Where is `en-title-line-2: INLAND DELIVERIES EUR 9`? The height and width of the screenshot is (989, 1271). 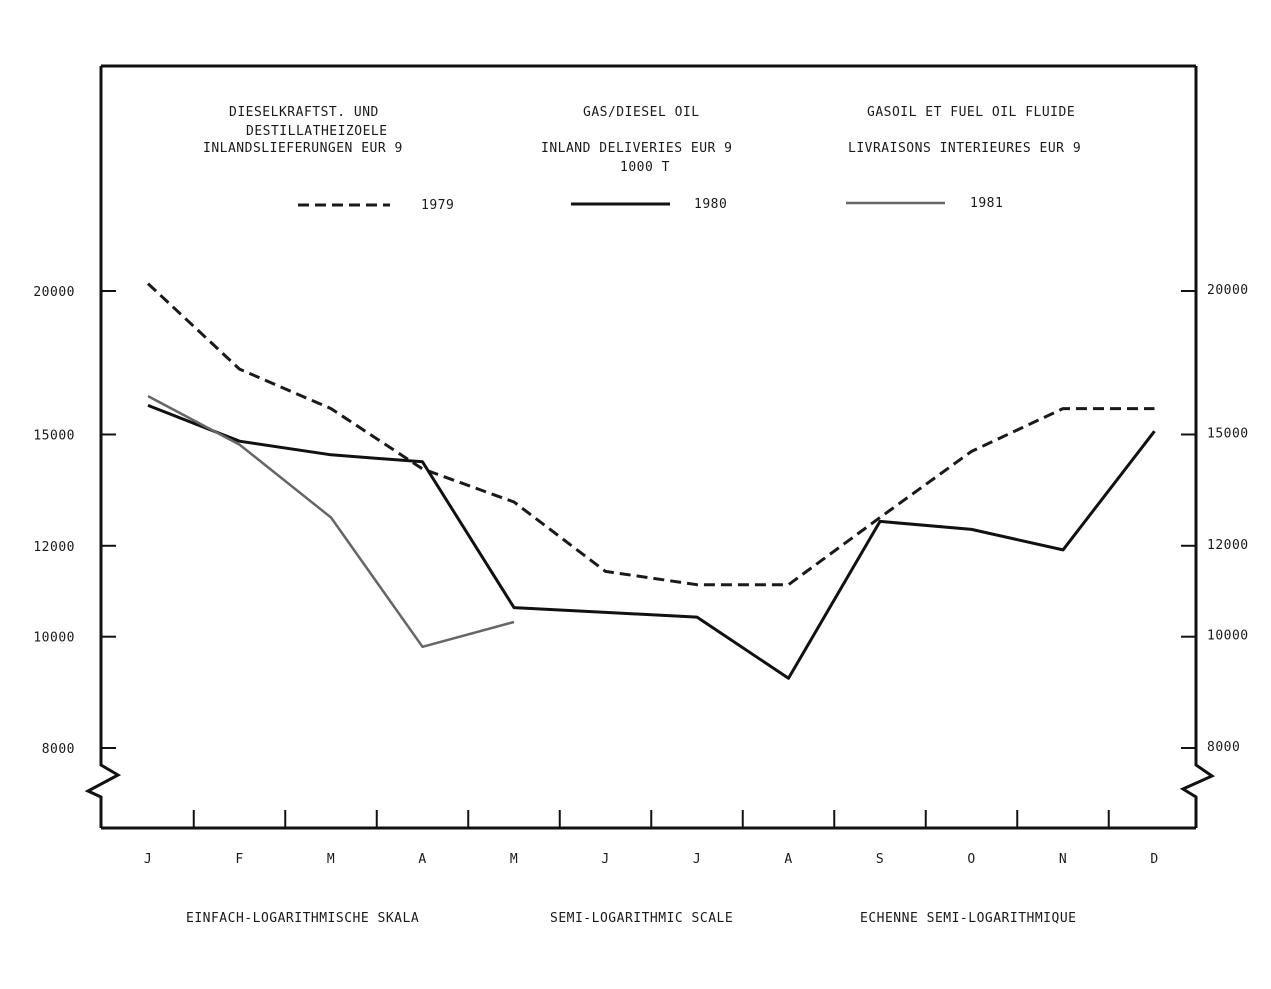 en-title-line-2: INLAND DELIVERIES EUR 9 is located at coordinates (637, 148).